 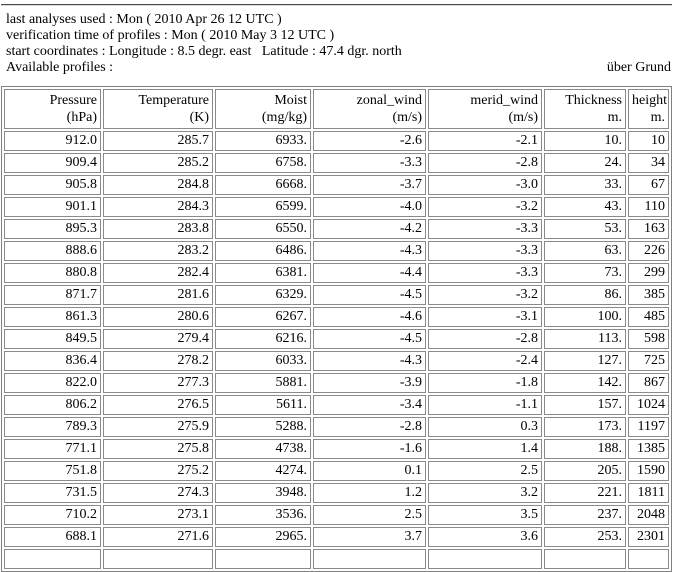 I want to click on table-cell: 867, so click(x=648, y=383).